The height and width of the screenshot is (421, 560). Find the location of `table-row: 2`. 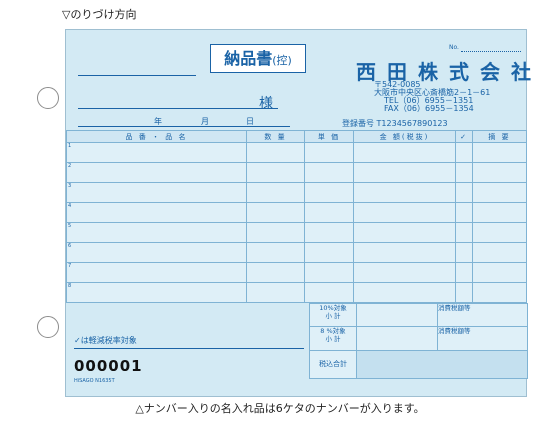

table-row: 2 is located at coordinates (296, 172).